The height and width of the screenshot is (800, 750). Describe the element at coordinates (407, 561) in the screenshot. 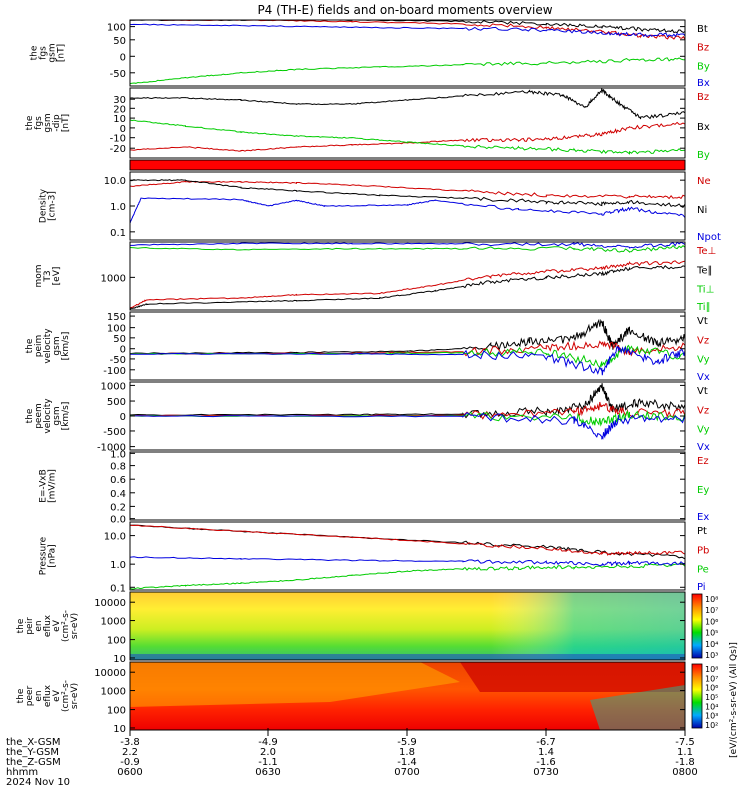

I see `series-line-Pi` at that location.